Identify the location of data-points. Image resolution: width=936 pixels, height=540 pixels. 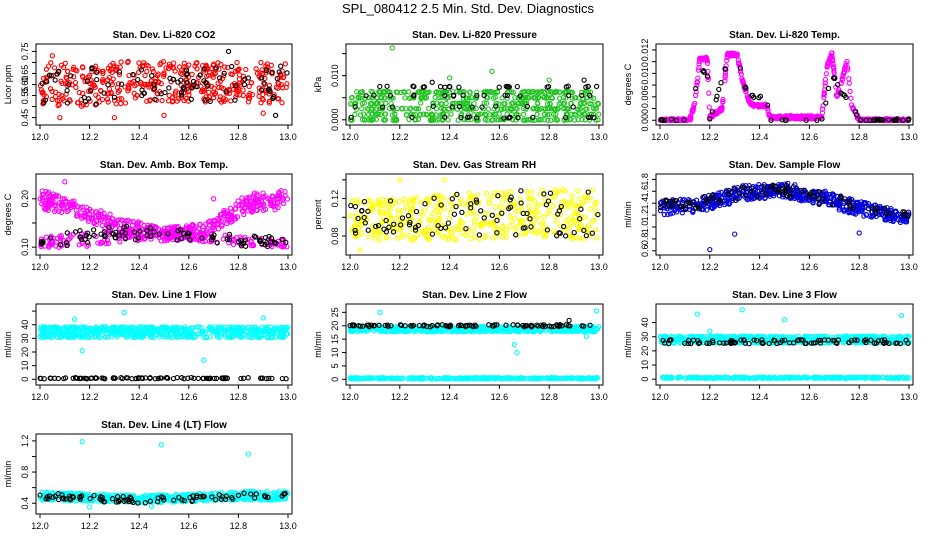
(164, 214).